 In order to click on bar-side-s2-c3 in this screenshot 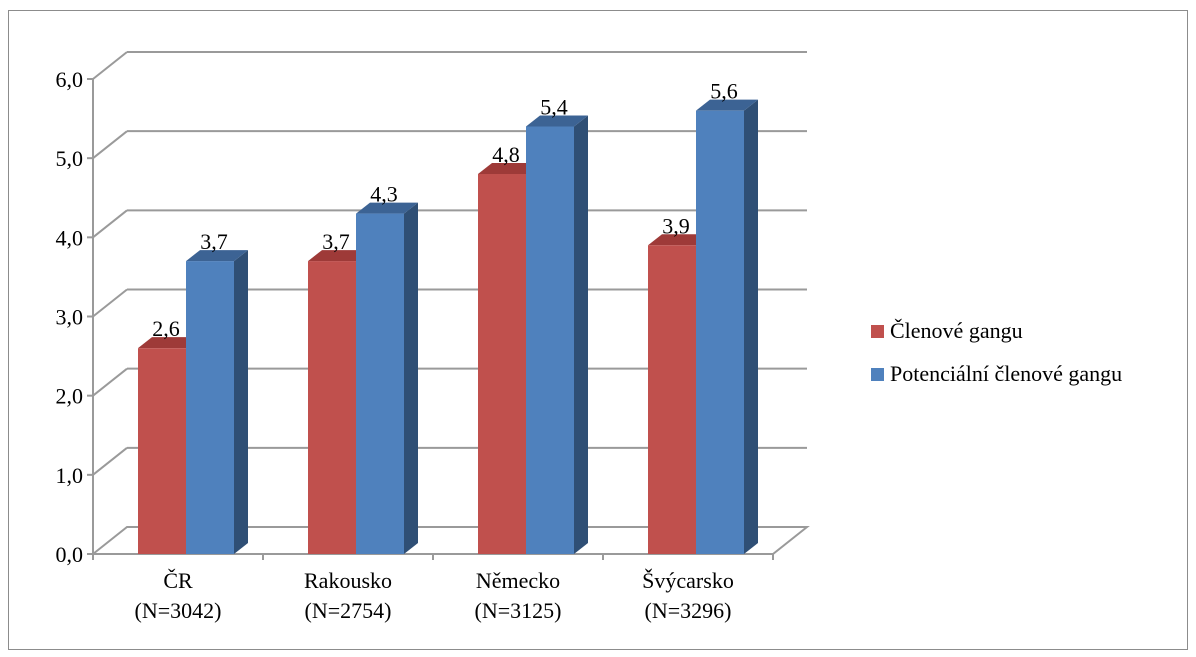, I will do `click(581, 334)`.